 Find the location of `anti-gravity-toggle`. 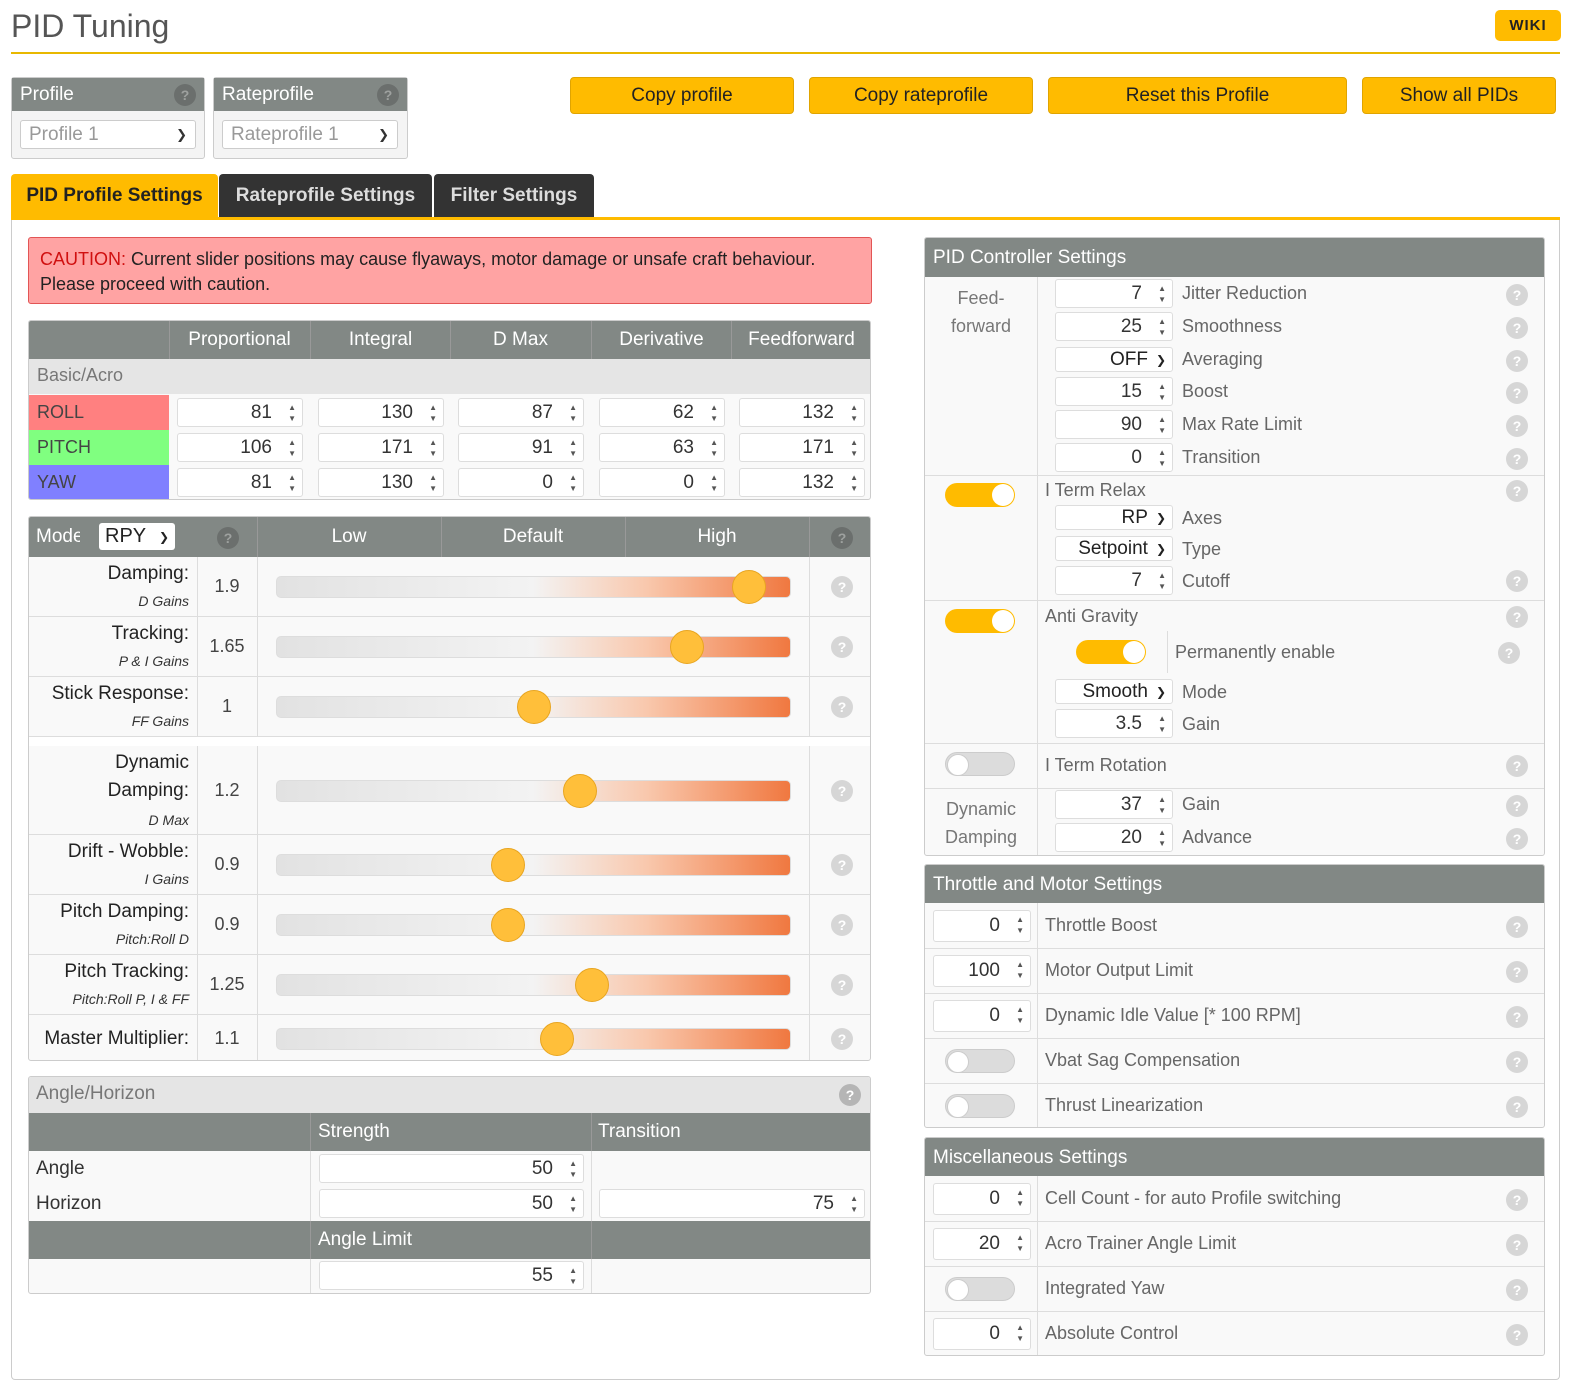

anti-gravity-toggle is located at coordinates (980, 621).